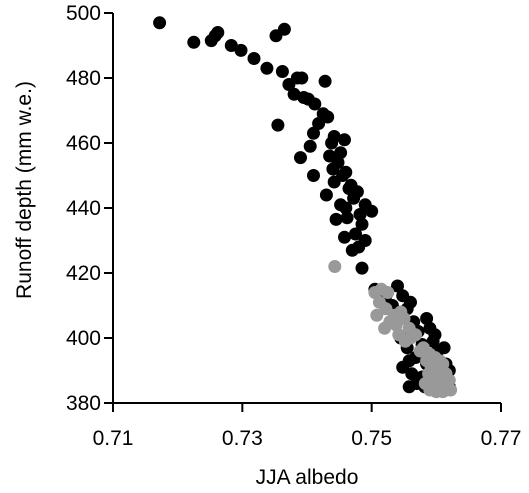  Describe the element at coordinates (307, 477) in the screenshot. I see `x-axis-label: JJA albedo` at that location.